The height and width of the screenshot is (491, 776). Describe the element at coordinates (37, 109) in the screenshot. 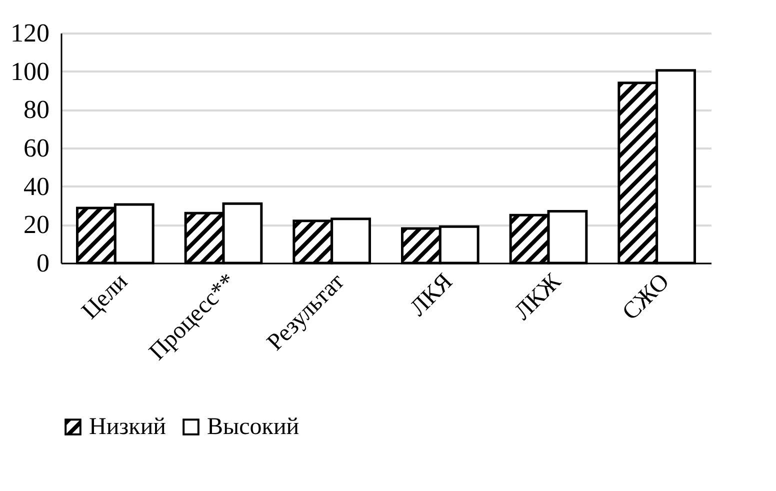

I see `y-tick-label: 80` at that location.